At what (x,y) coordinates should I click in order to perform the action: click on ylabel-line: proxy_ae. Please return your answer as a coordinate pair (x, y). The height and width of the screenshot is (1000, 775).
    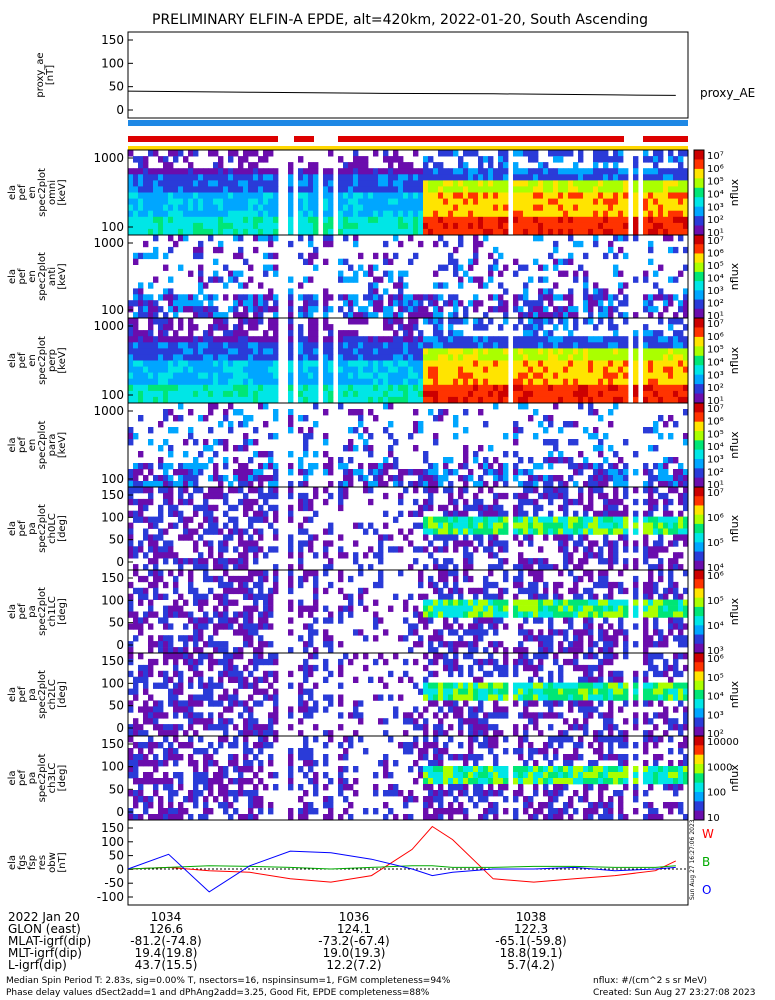
    Looking at the image, I should click on (40, 74).